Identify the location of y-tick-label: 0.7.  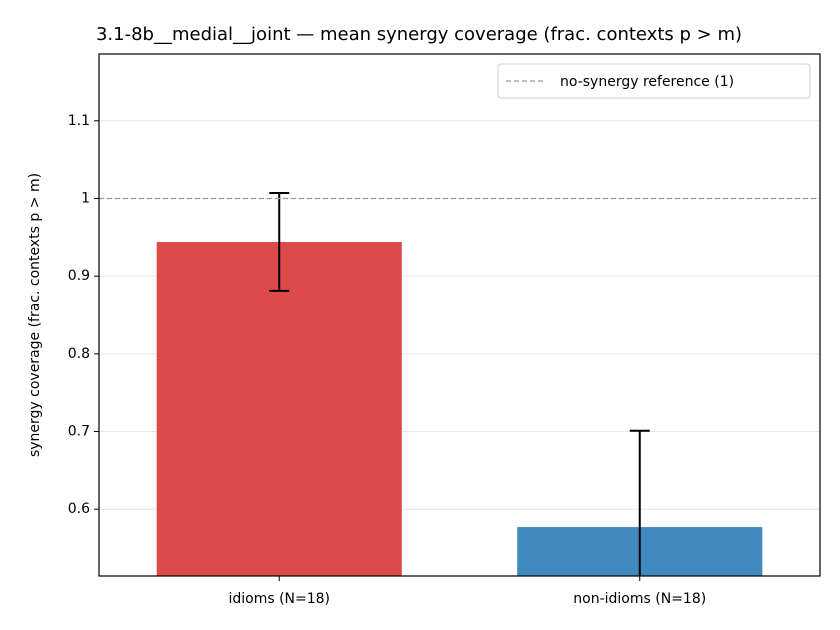
(79, 432).